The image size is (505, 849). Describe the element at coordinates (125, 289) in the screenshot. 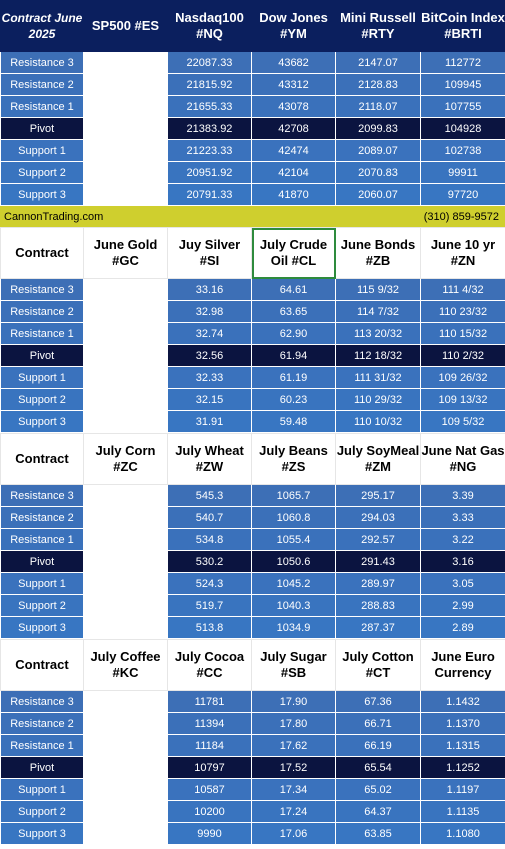

I see `cell: 3299.50` at that location.